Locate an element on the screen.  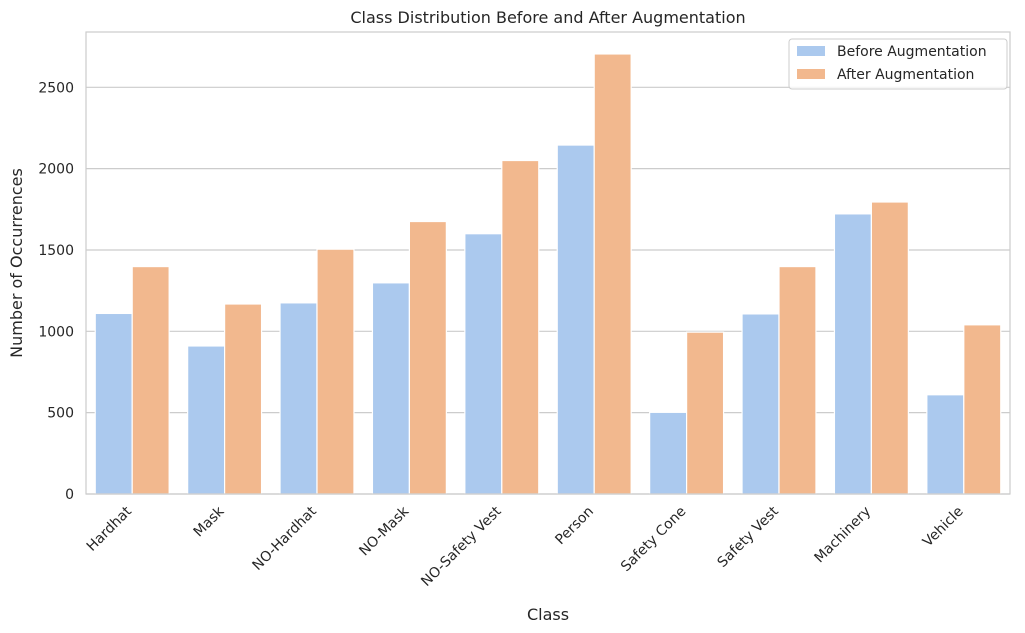
y-tick-label: 2000 is located at coordinates (56, 170).